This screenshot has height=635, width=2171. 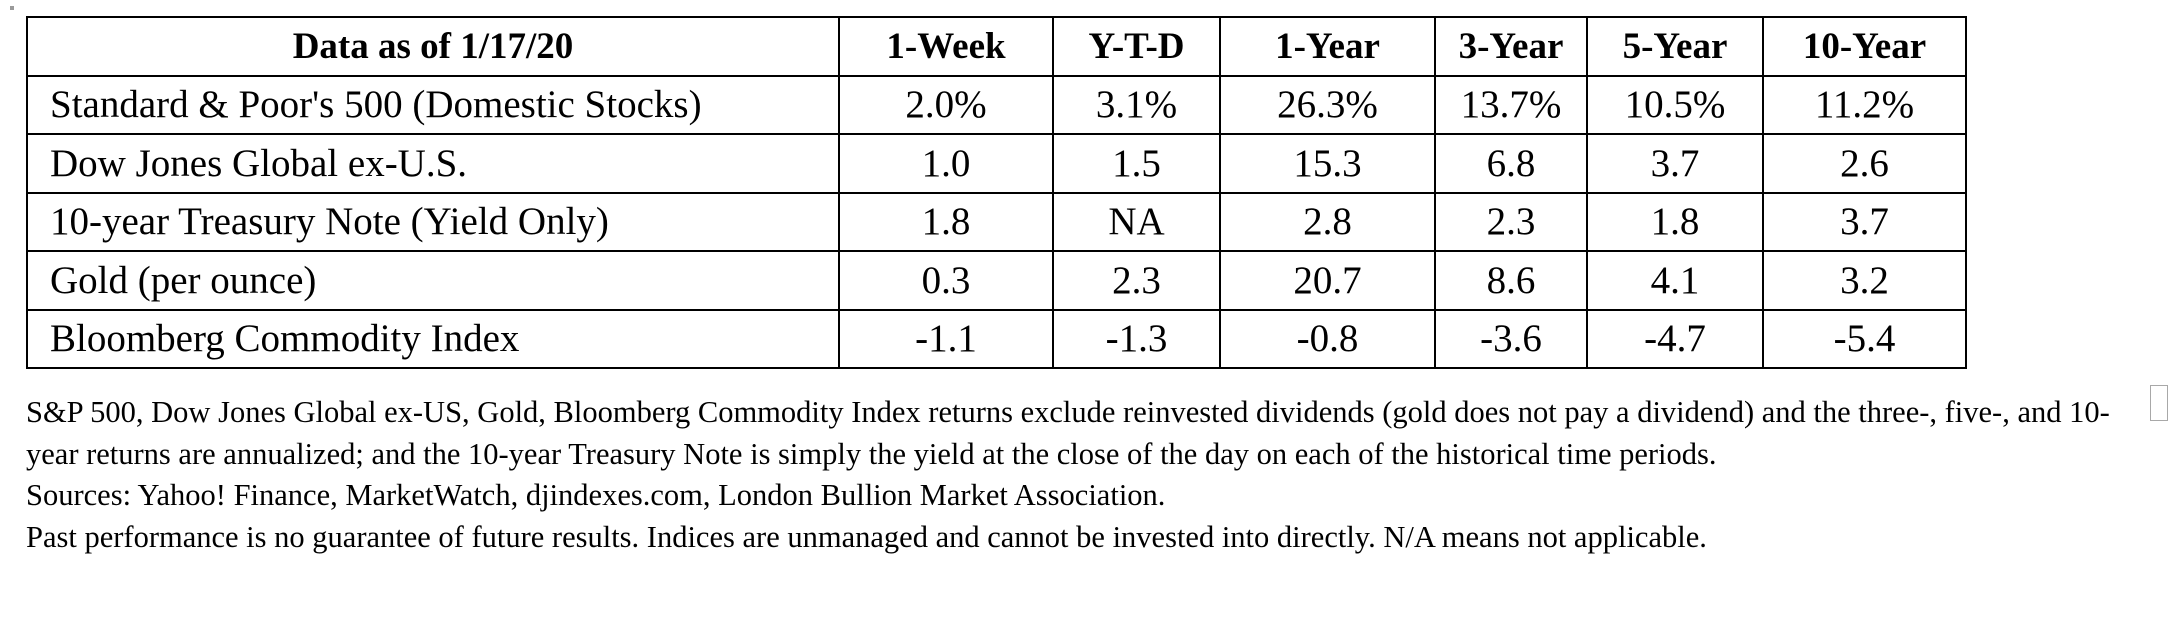 I want to click on row-label: Standard & Poor's 500 (Domestic Stocks), so click(x=433, y=104).